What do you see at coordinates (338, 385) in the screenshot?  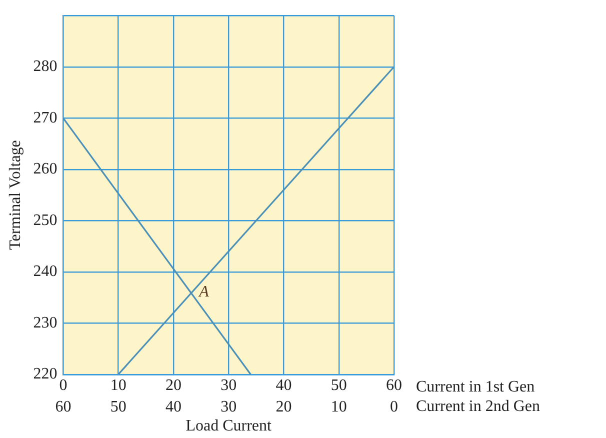 I see `x-tick-label: 50` at bounding box center [338, 385].